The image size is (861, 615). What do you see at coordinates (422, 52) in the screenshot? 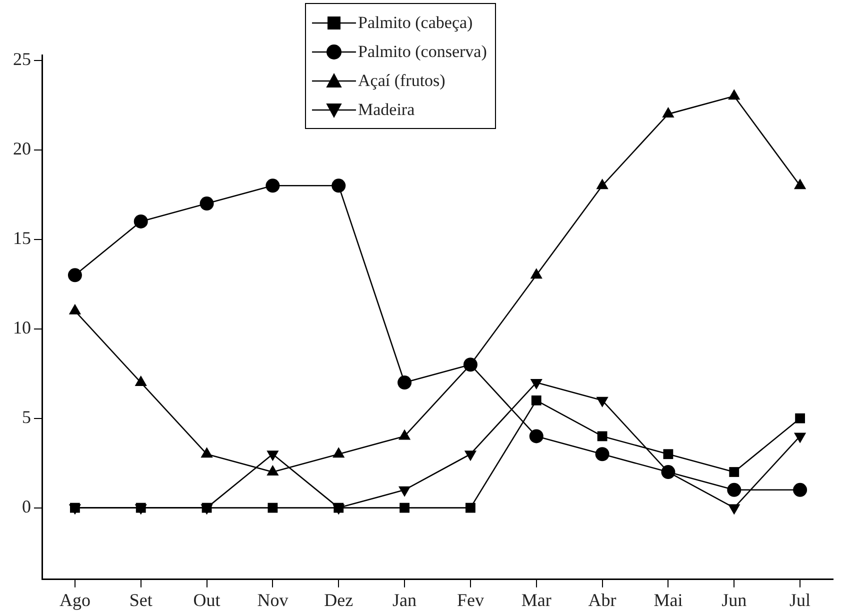
I see `legend-label: Palmito (conserva)` at bounding box center [422, 52].